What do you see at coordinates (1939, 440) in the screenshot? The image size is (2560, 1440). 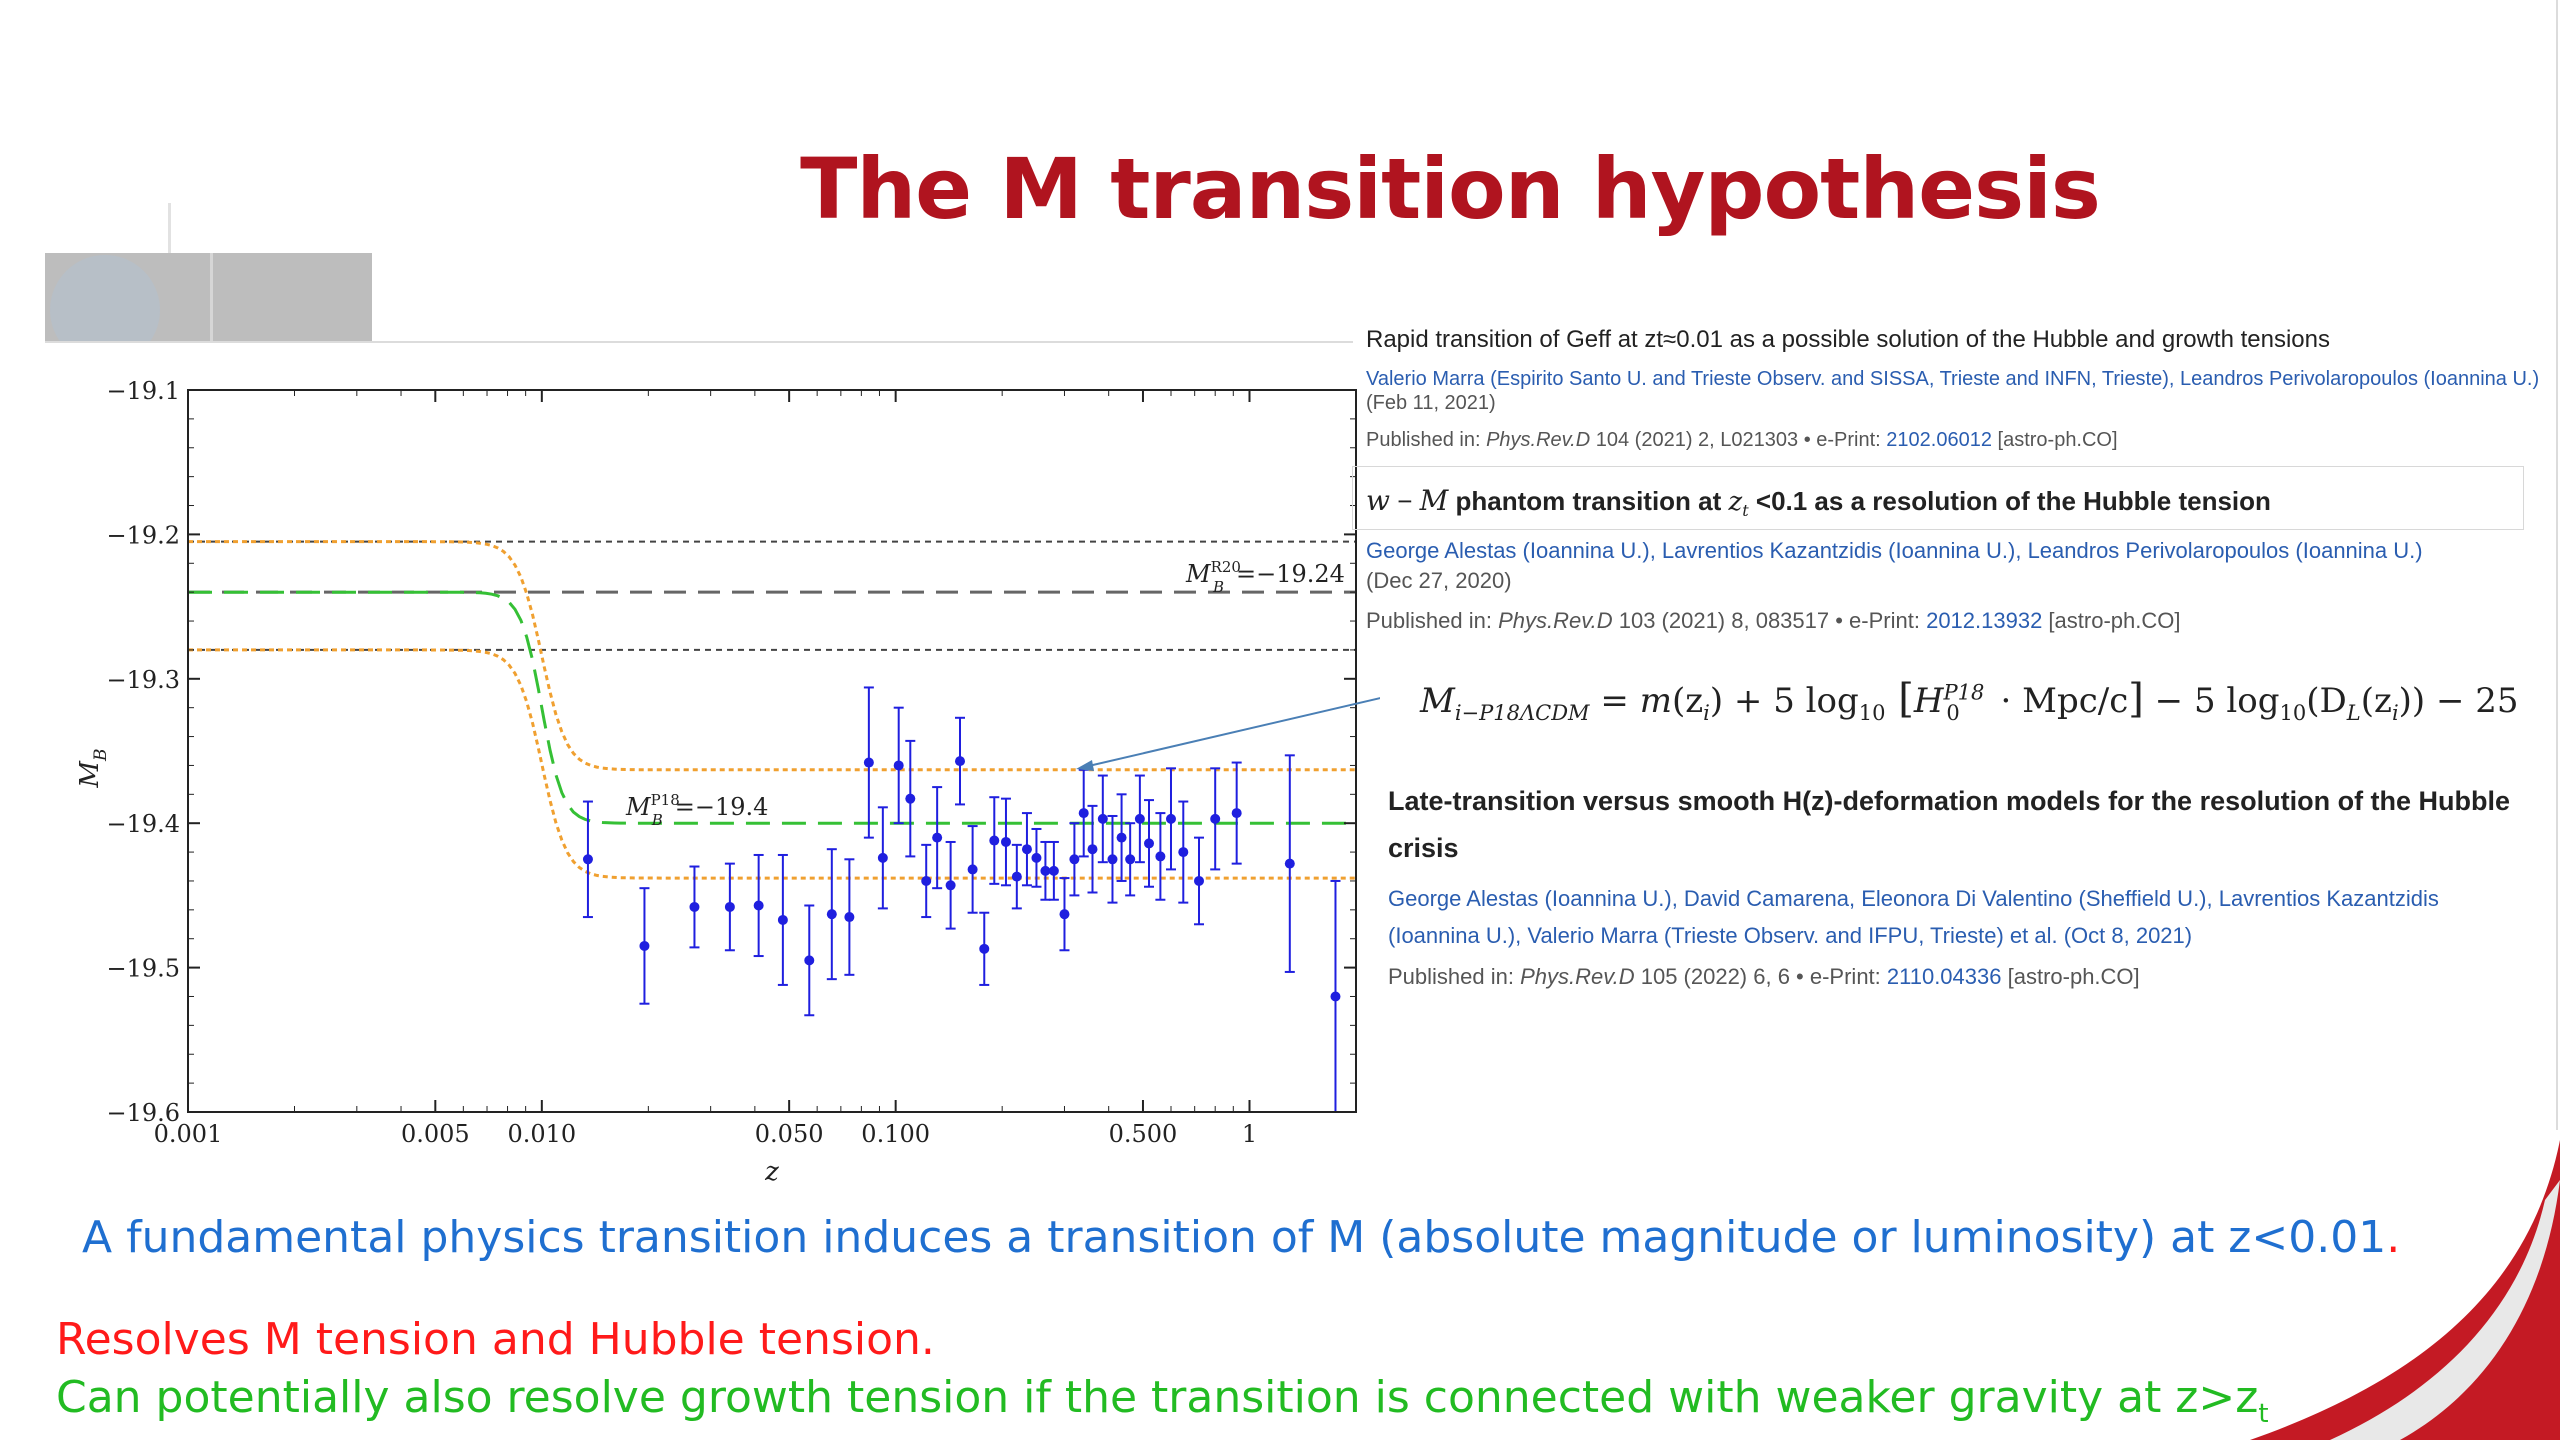 I see `reference-1-eprint-link: 2102.06012` at bounding box center [1939, 440].